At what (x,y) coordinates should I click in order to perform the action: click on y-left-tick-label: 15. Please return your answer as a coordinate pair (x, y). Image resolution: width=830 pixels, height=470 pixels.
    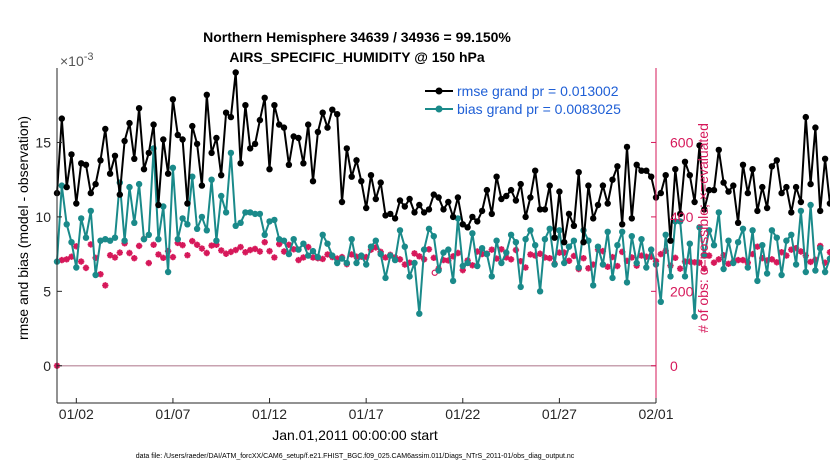
    Looking at the image, I should click on (43, 142).